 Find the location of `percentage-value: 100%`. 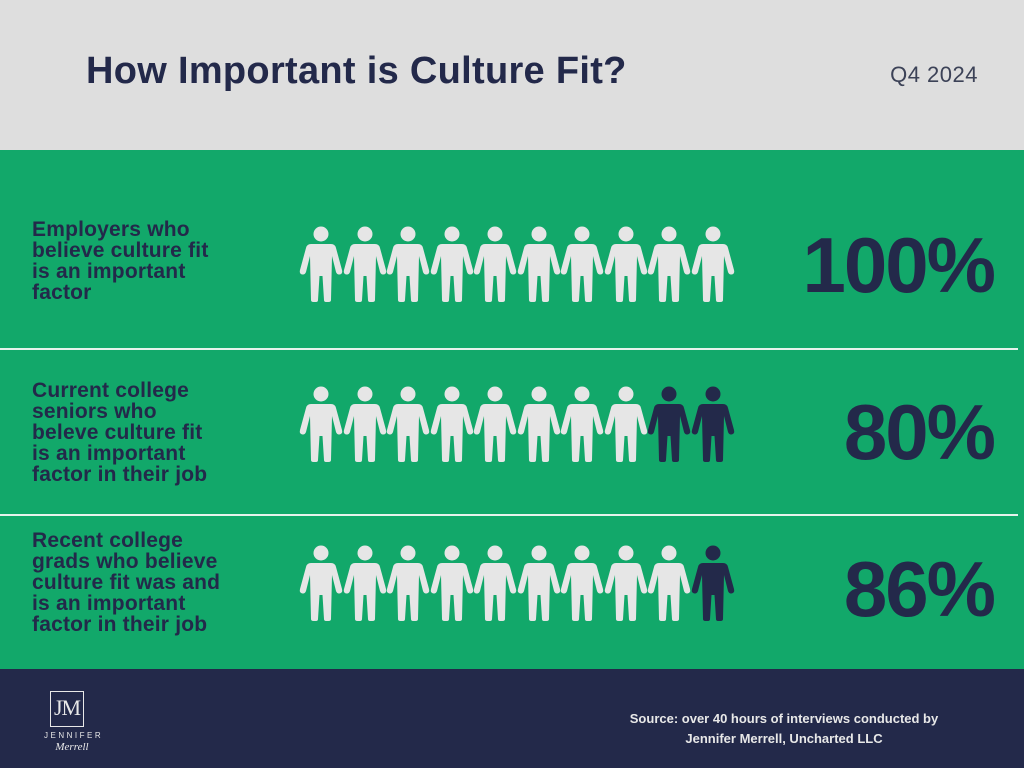

percentage-value: 100% is located at coordinates (899, 265).